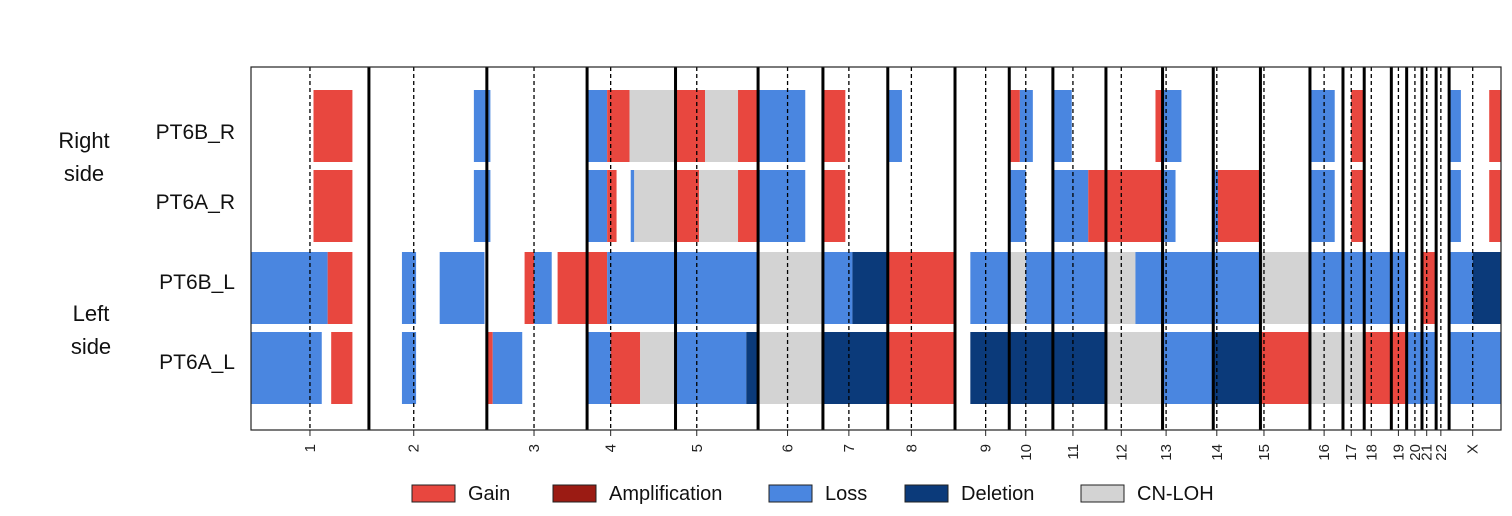 Image resolution: width=1512 pixels, height=516 pixels. What do you see at coordinates (84, 173) in the screenshot?
I see `group-label-right-line2: side` at bounding box center [84, 173].